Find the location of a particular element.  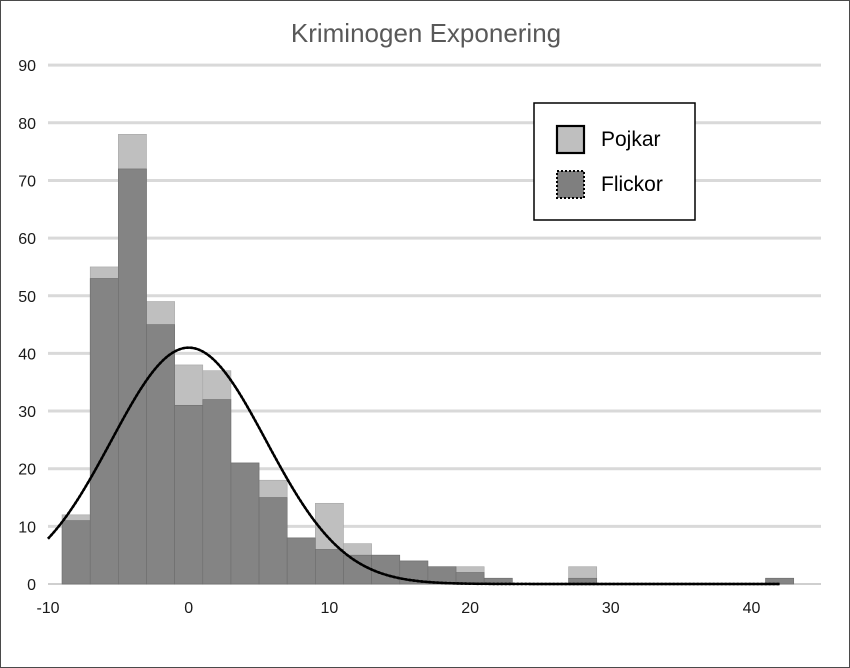

legend-box is located at coordinates (614, 161).